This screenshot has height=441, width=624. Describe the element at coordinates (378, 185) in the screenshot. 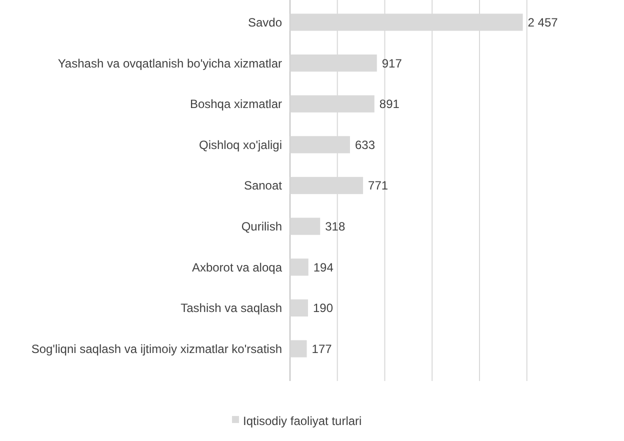

I see `data-label: 771` at that location.